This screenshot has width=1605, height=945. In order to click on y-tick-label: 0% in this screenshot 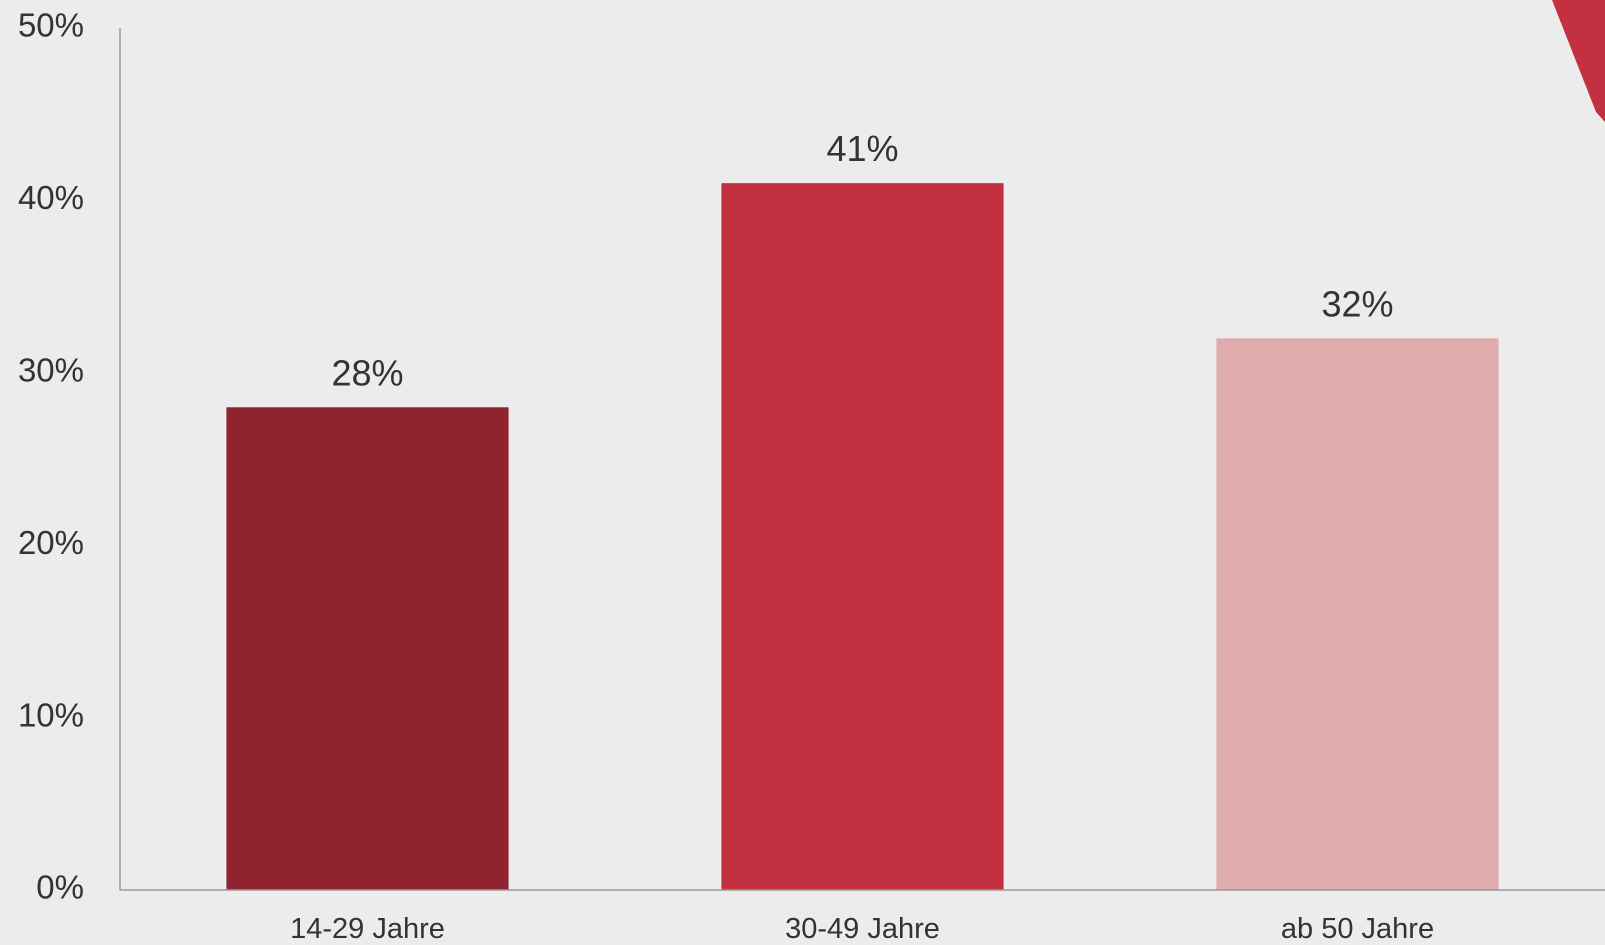, I will do `click(60, 887)`.